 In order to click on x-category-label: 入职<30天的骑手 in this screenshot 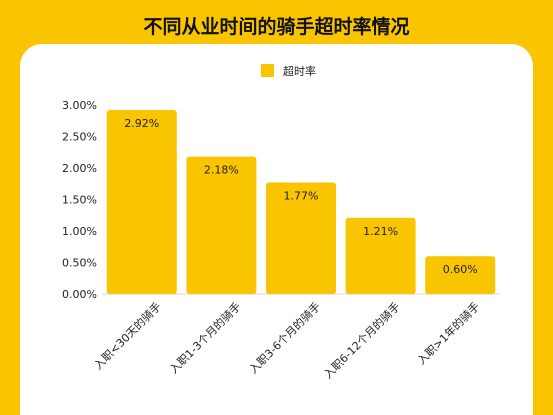, I will do `click(127, 335)`.